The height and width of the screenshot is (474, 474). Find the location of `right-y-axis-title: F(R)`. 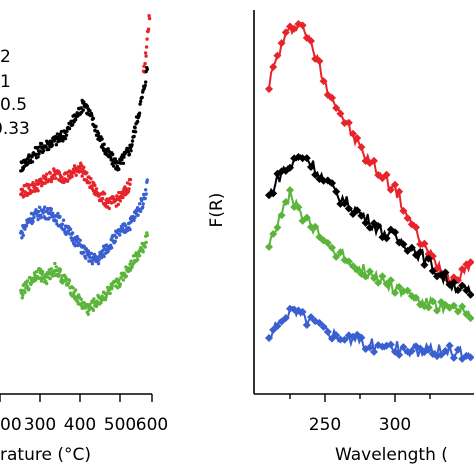

right-y-axis-title: F(R) is located at coordinates (217, 210).